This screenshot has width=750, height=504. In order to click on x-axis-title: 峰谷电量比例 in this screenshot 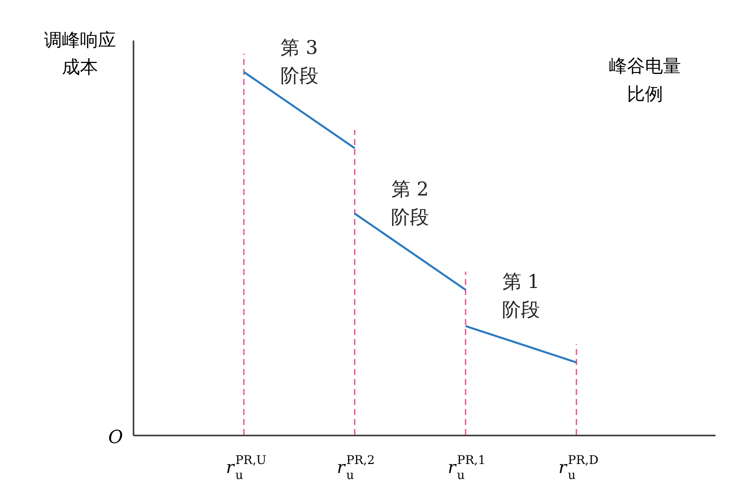, I will do `click(645, 80)`.